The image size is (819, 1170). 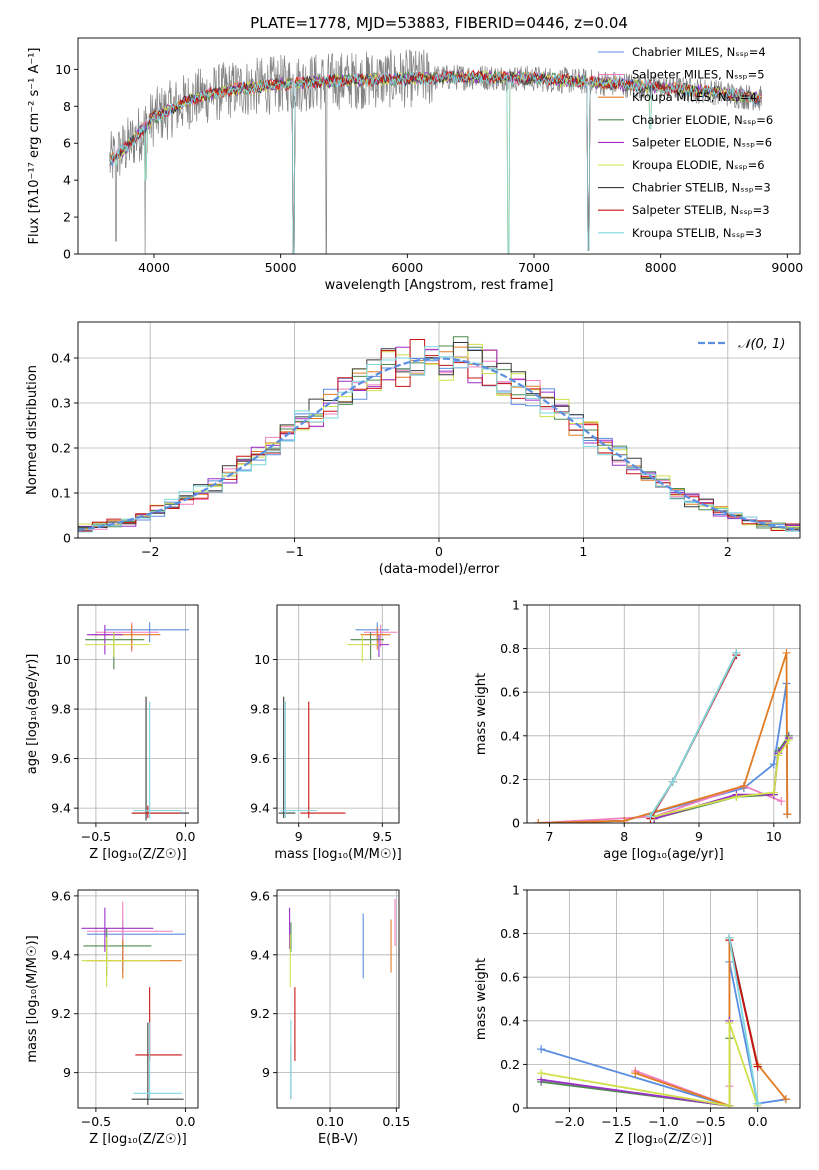 What do you see at coordinates (698, 165) in the screenshot?
I see `legend-label: Kroupa ELODIE, Nₛₛₚ=6` at bounding box center [698, 165].